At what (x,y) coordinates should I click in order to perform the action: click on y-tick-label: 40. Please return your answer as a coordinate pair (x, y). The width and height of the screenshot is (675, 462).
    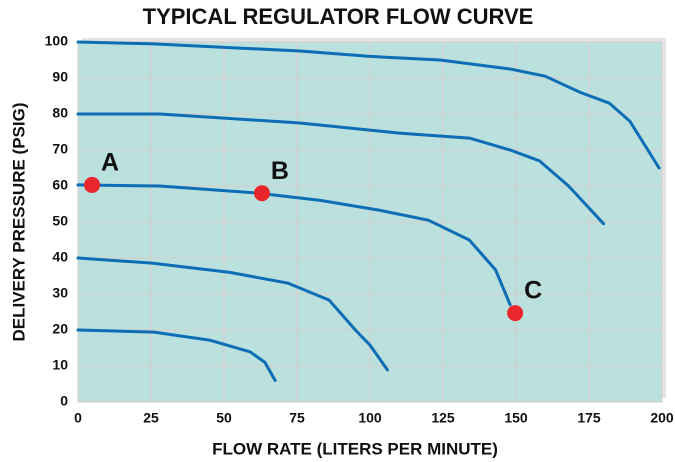
    Looking at the image, I should click on (60, 257).